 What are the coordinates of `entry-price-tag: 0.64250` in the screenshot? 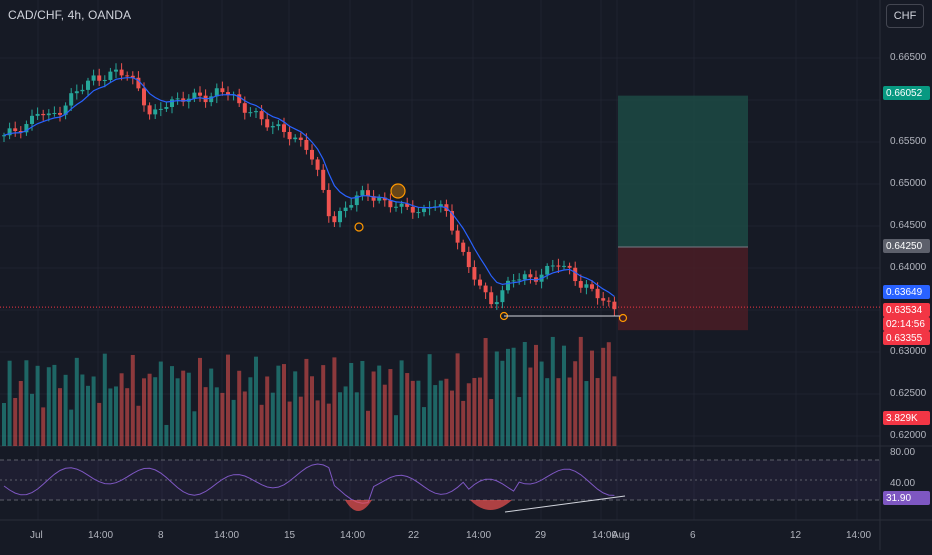 It's located at (906, 246).